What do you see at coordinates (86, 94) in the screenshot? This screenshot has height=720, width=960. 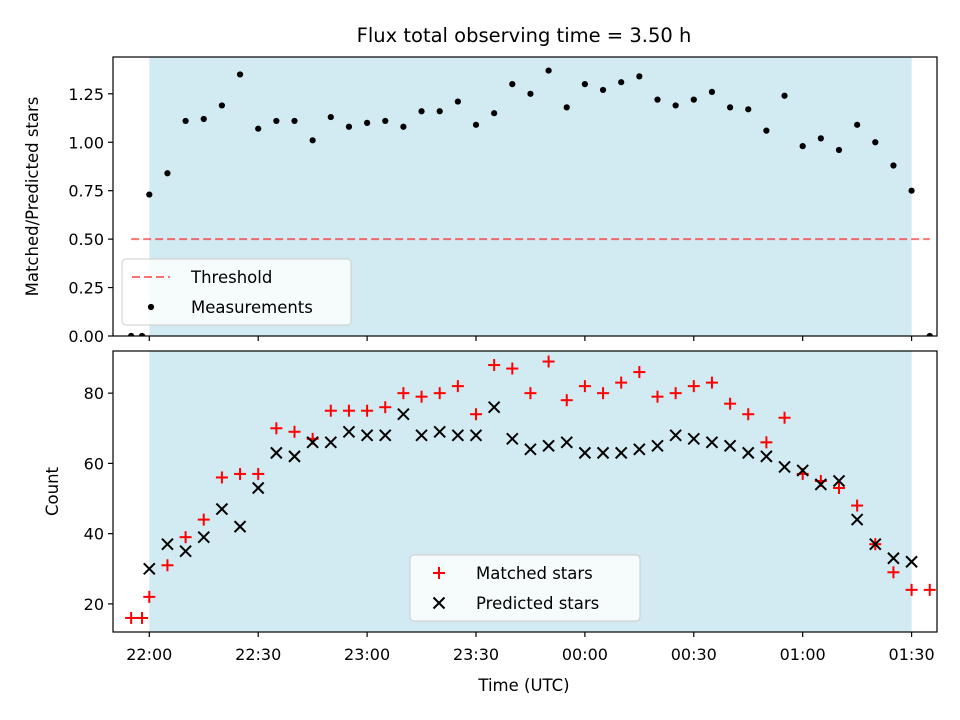 I see `y-tick-label: 1.25` at bounding box center [86, 94].